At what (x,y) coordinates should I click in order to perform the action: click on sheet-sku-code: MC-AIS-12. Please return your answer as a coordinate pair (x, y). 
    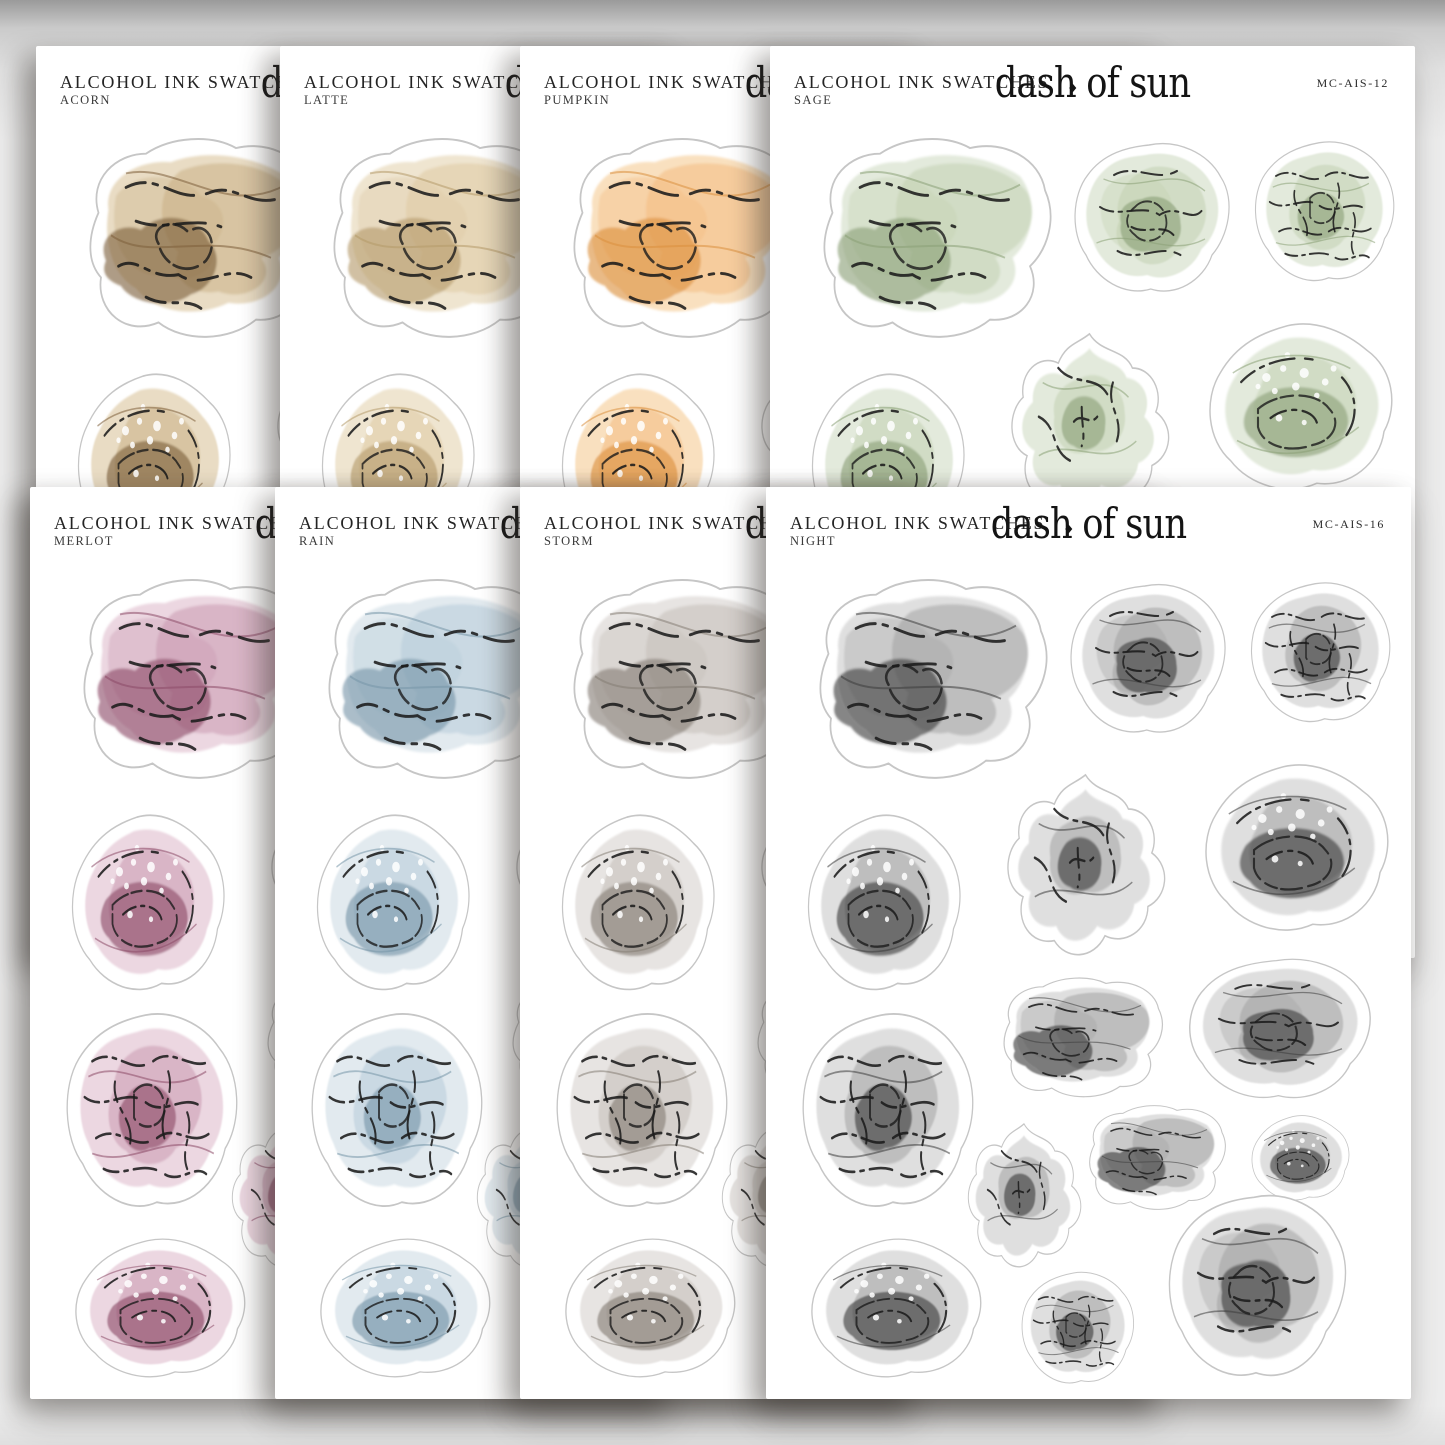
    Looking at the image, I should click on (1352, 83).